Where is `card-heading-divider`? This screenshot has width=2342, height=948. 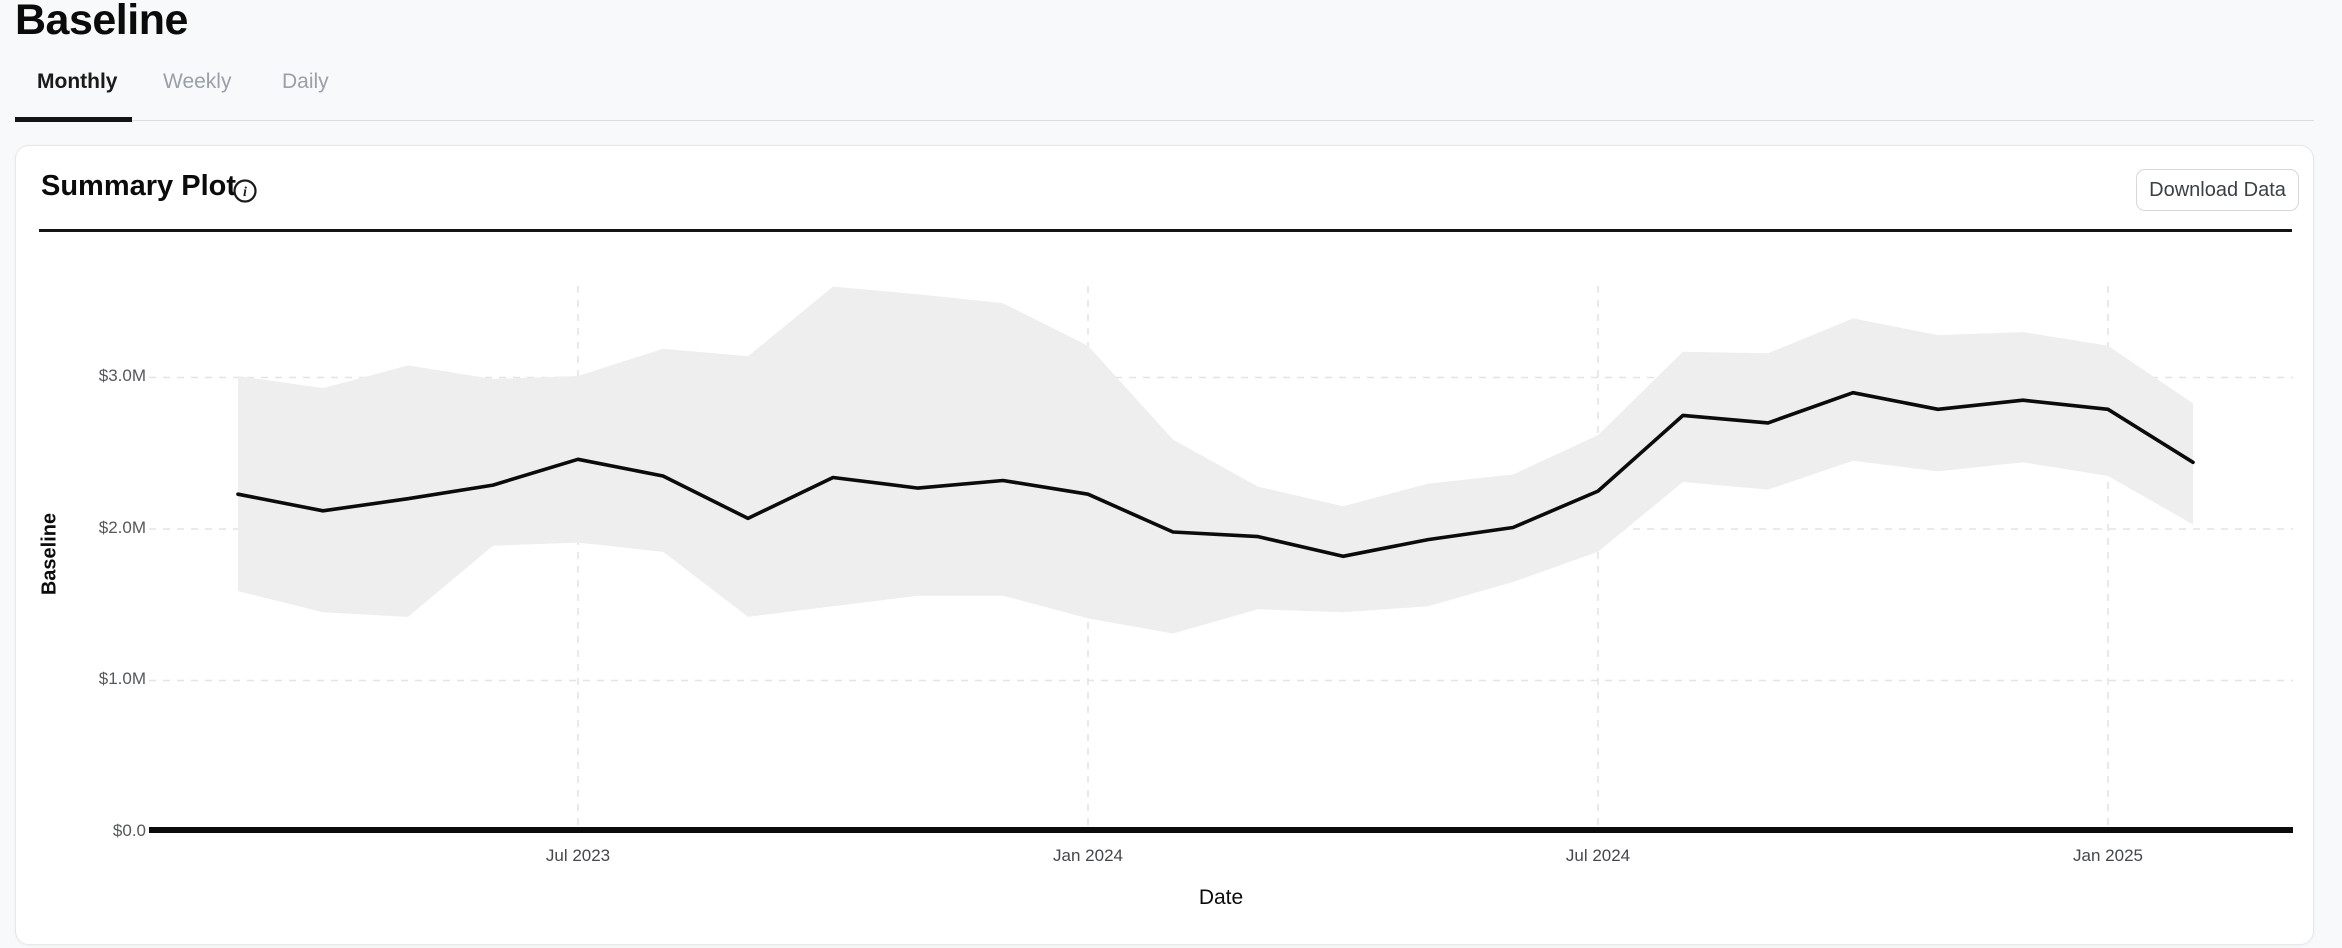
card-heading-divider is located at coordinates (1165, 230).